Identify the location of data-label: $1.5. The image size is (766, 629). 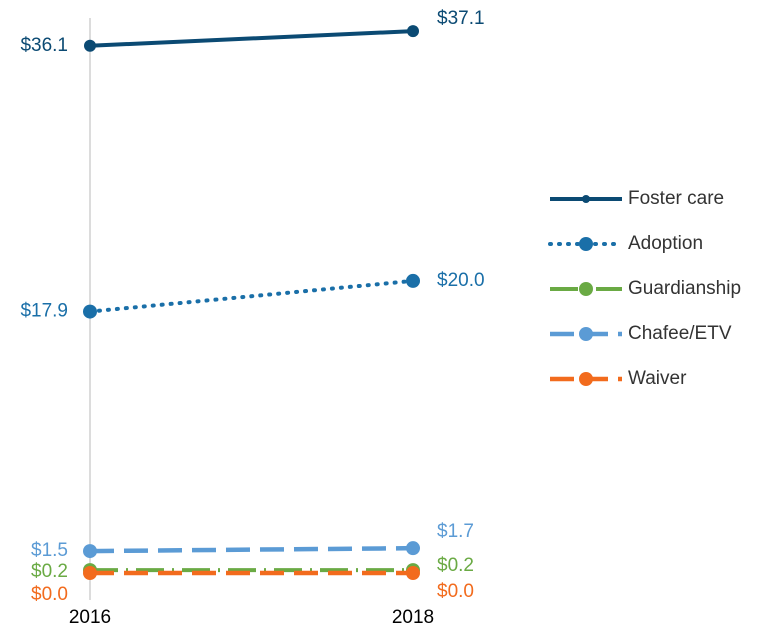
(49, 550).